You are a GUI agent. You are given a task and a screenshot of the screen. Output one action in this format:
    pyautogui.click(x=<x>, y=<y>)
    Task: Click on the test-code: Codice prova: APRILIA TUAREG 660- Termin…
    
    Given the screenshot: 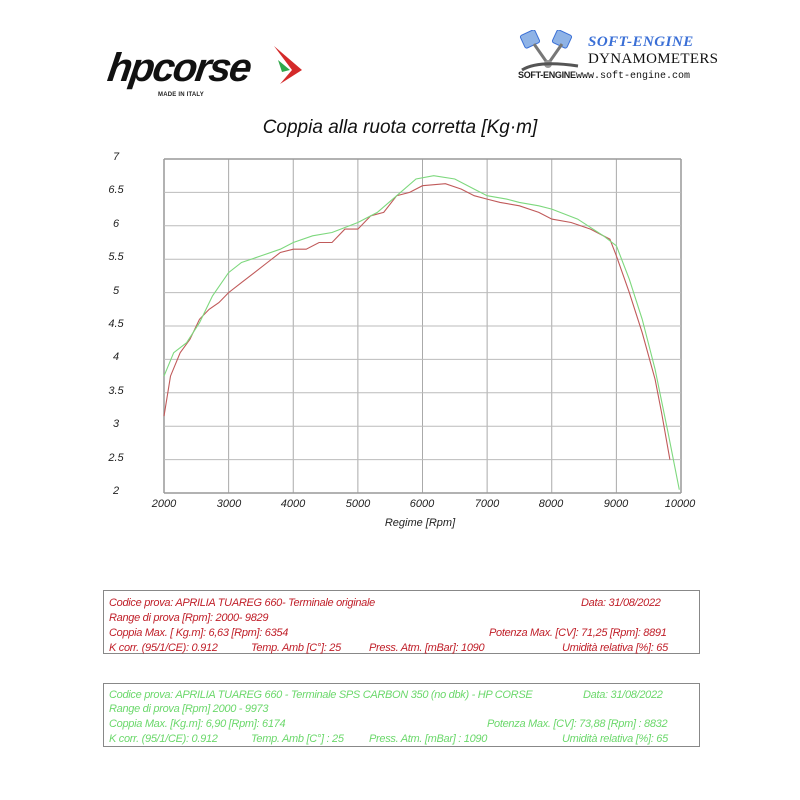 What is the action you would take?
    pyautogui.click(x=242, y=603)
    